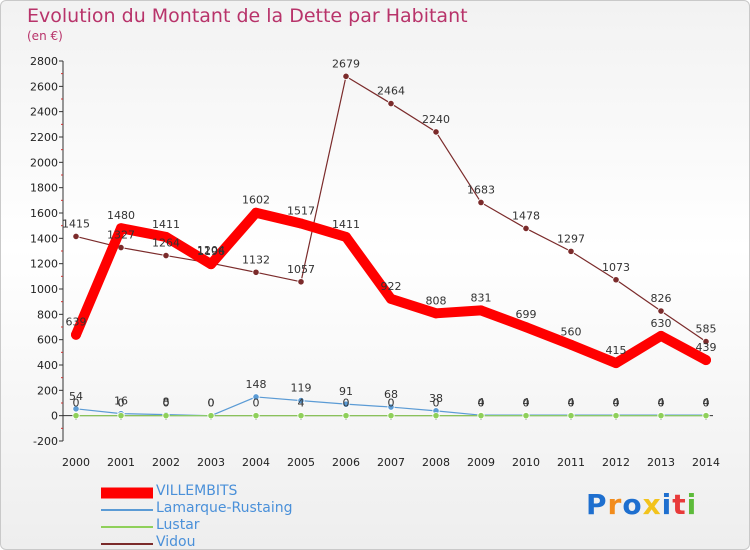  What do you see at coordinates (301, 269) in the screenshot?
I see `data-label: 1057` at bounding box center [301, 269].